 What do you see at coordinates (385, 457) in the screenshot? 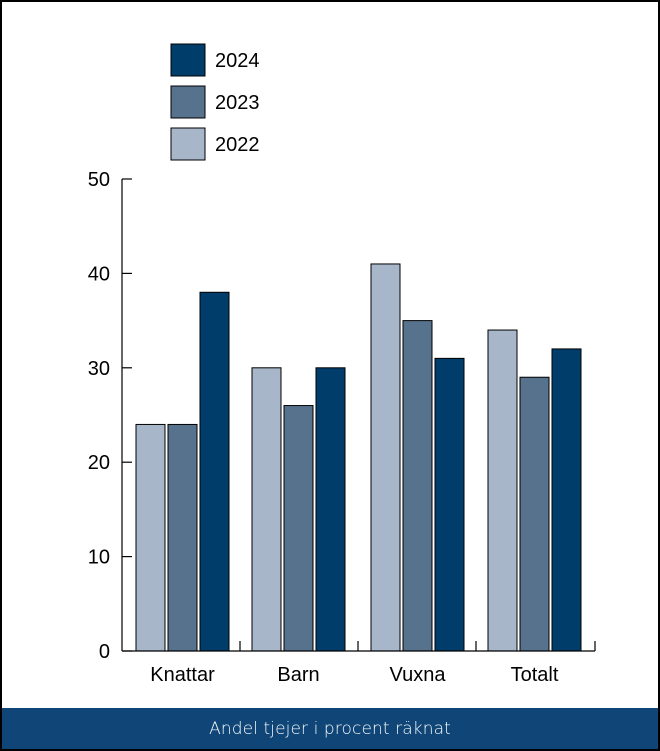
I see `bar-2022-vuxna` at bounding box center [385, 457].